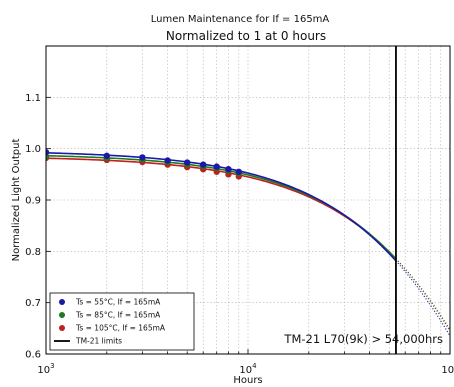  Describe the element at coordinates (98, 341) in the screenshot. I see `legend-label: TM-21 limits` at that location.